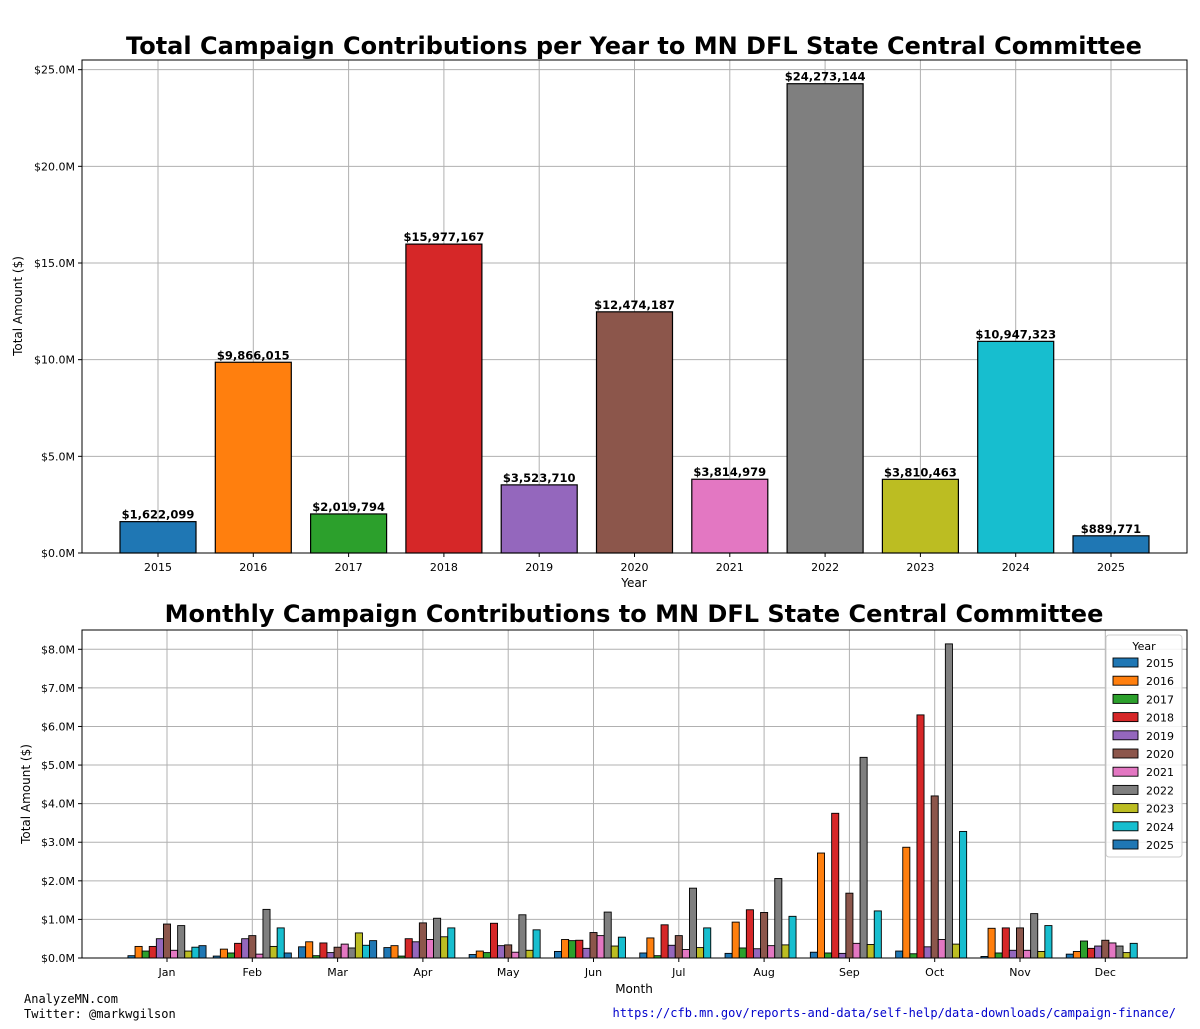 Image resolution: width=1200 pixels, height=1029 pixels. What do you see at coordinates (785, 951) in the screenshot?
I see `bar-Aug-2023` at bounding box center [785, 951].